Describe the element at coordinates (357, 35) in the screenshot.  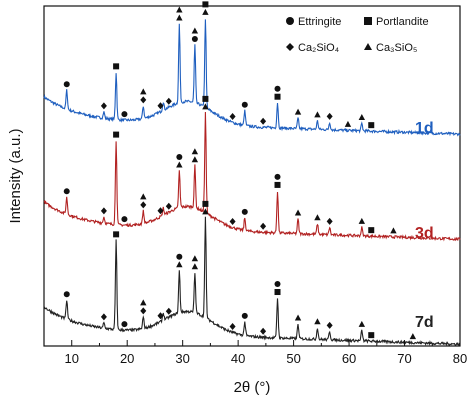
I see `legend: Ettringite Portlandite Ca₂SiO₄ Ca₃SiO₅` at that location.